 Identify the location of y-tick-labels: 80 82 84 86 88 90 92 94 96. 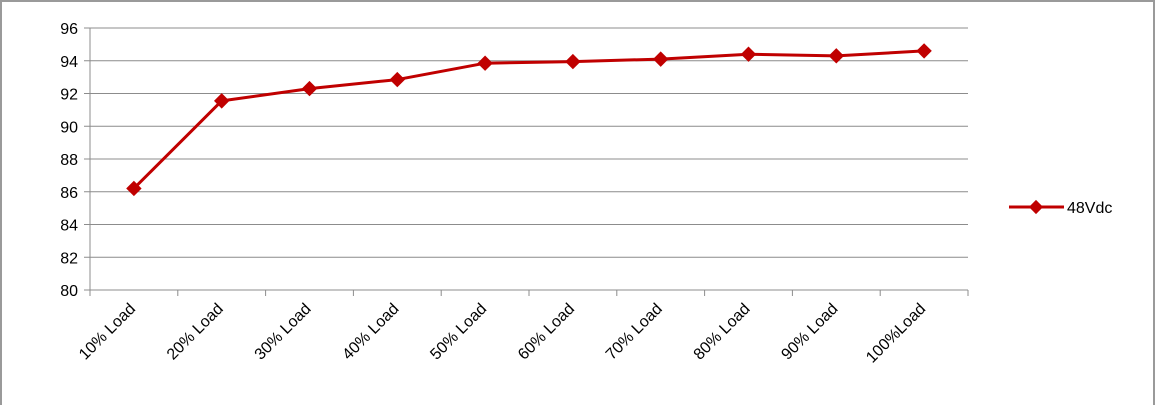
(75, 160).